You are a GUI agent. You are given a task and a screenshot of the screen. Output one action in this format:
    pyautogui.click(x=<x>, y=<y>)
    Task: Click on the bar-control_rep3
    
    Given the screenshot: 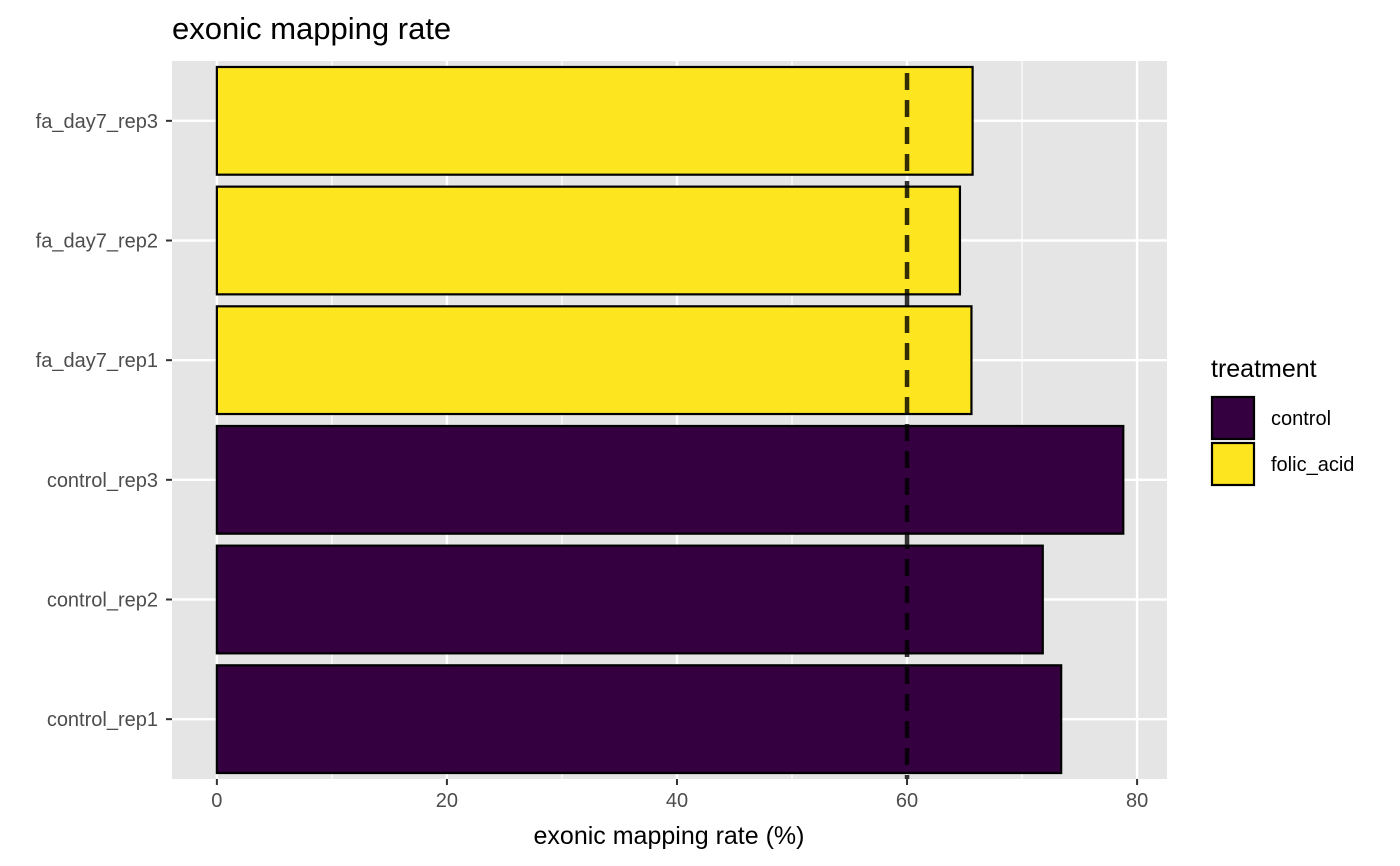 What is the action you would take?
    pyautogui.click(x=670, y=479)
    